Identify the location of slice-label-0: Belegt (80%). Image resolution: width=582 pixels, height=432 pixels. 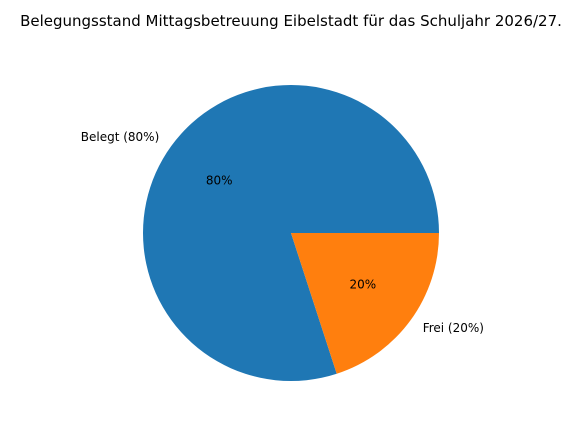
(120, 137).